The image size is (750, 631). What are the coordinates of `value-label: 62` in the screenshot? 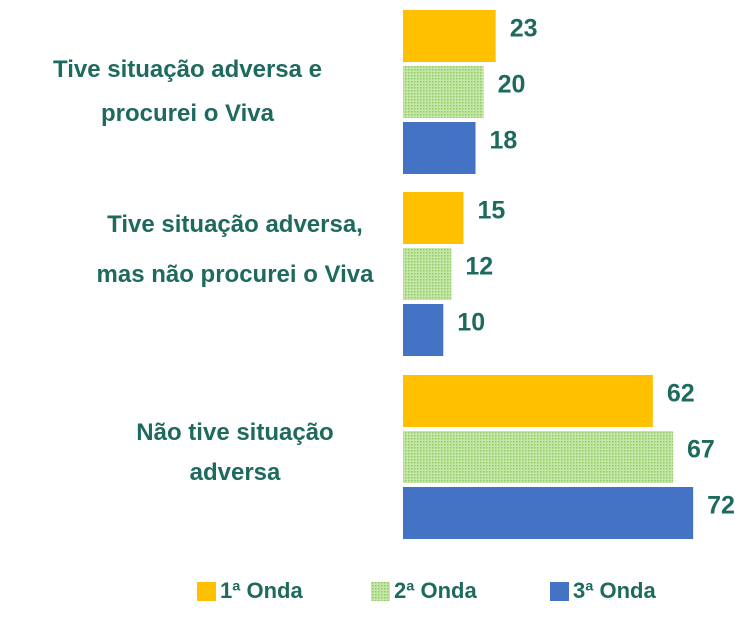 It's located at (681, 394).